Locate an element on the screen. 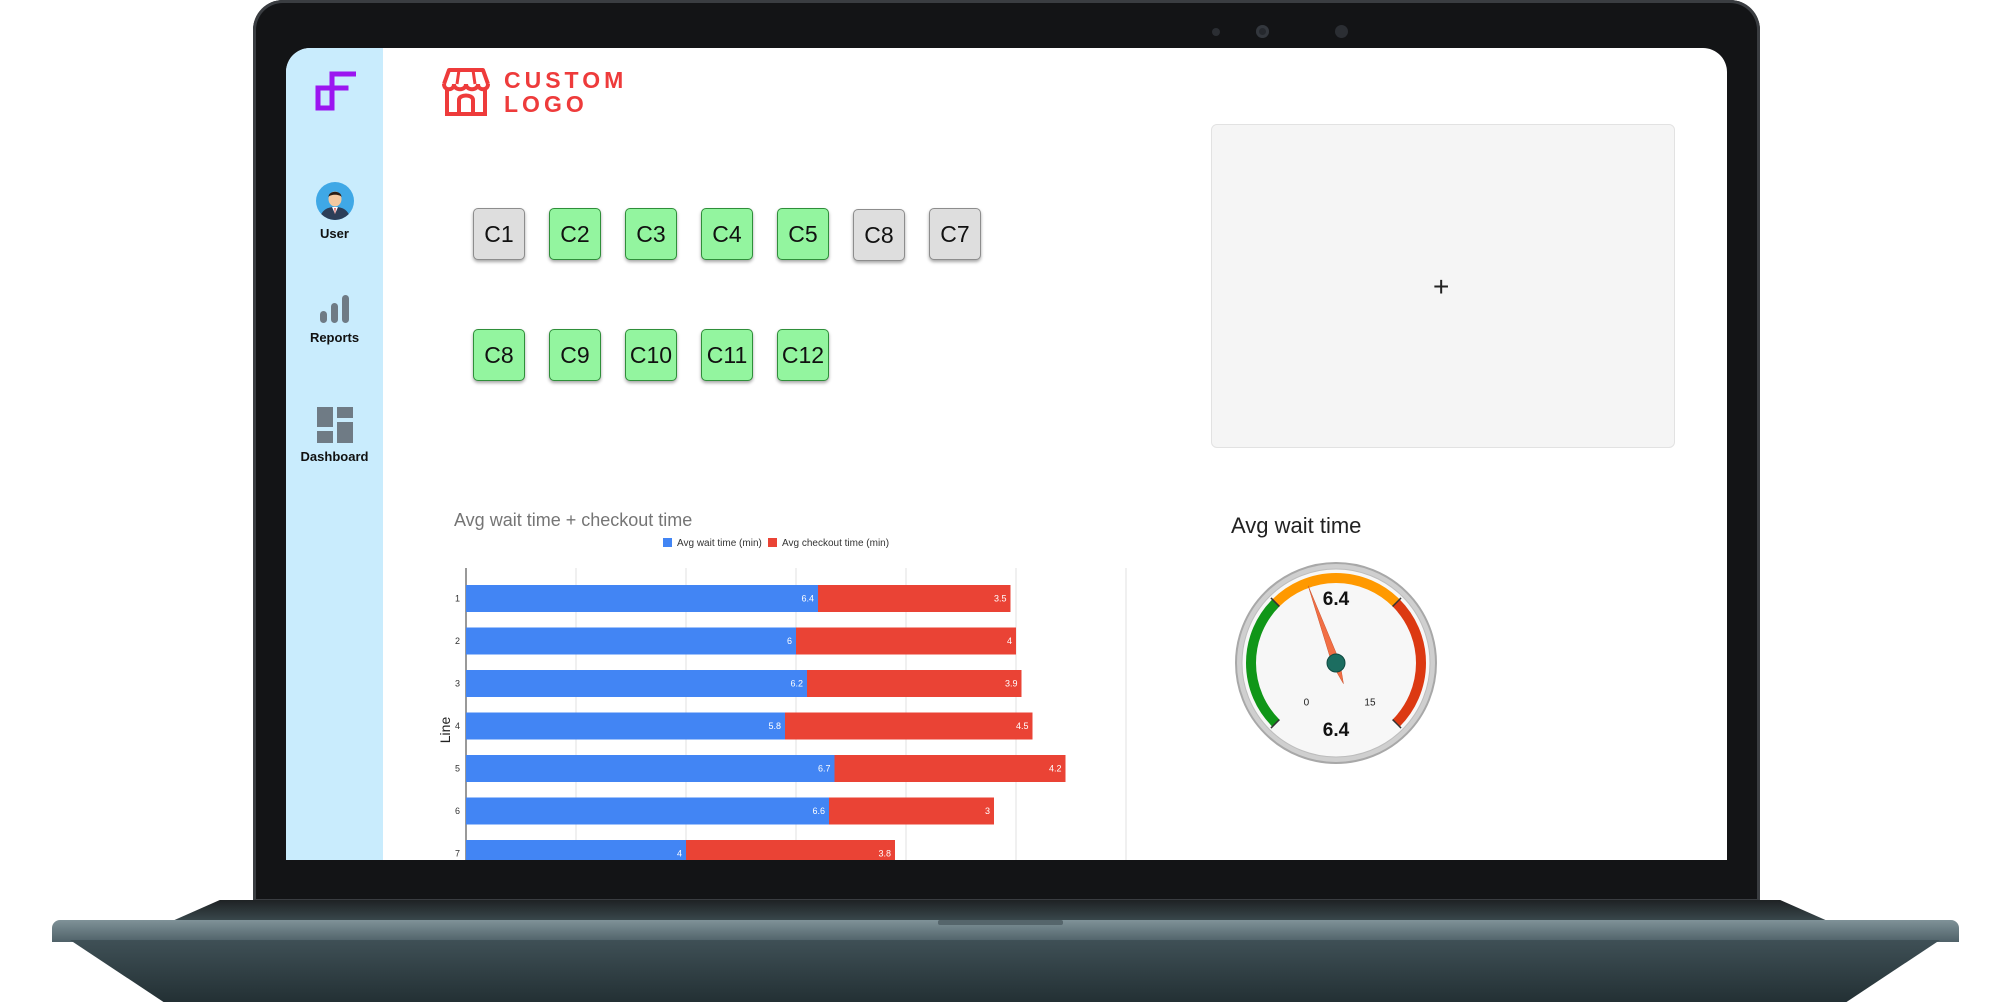 The width and height of the screenshot is (2000, 1006). counter-button: C11 is located at coordinates (727, 355).